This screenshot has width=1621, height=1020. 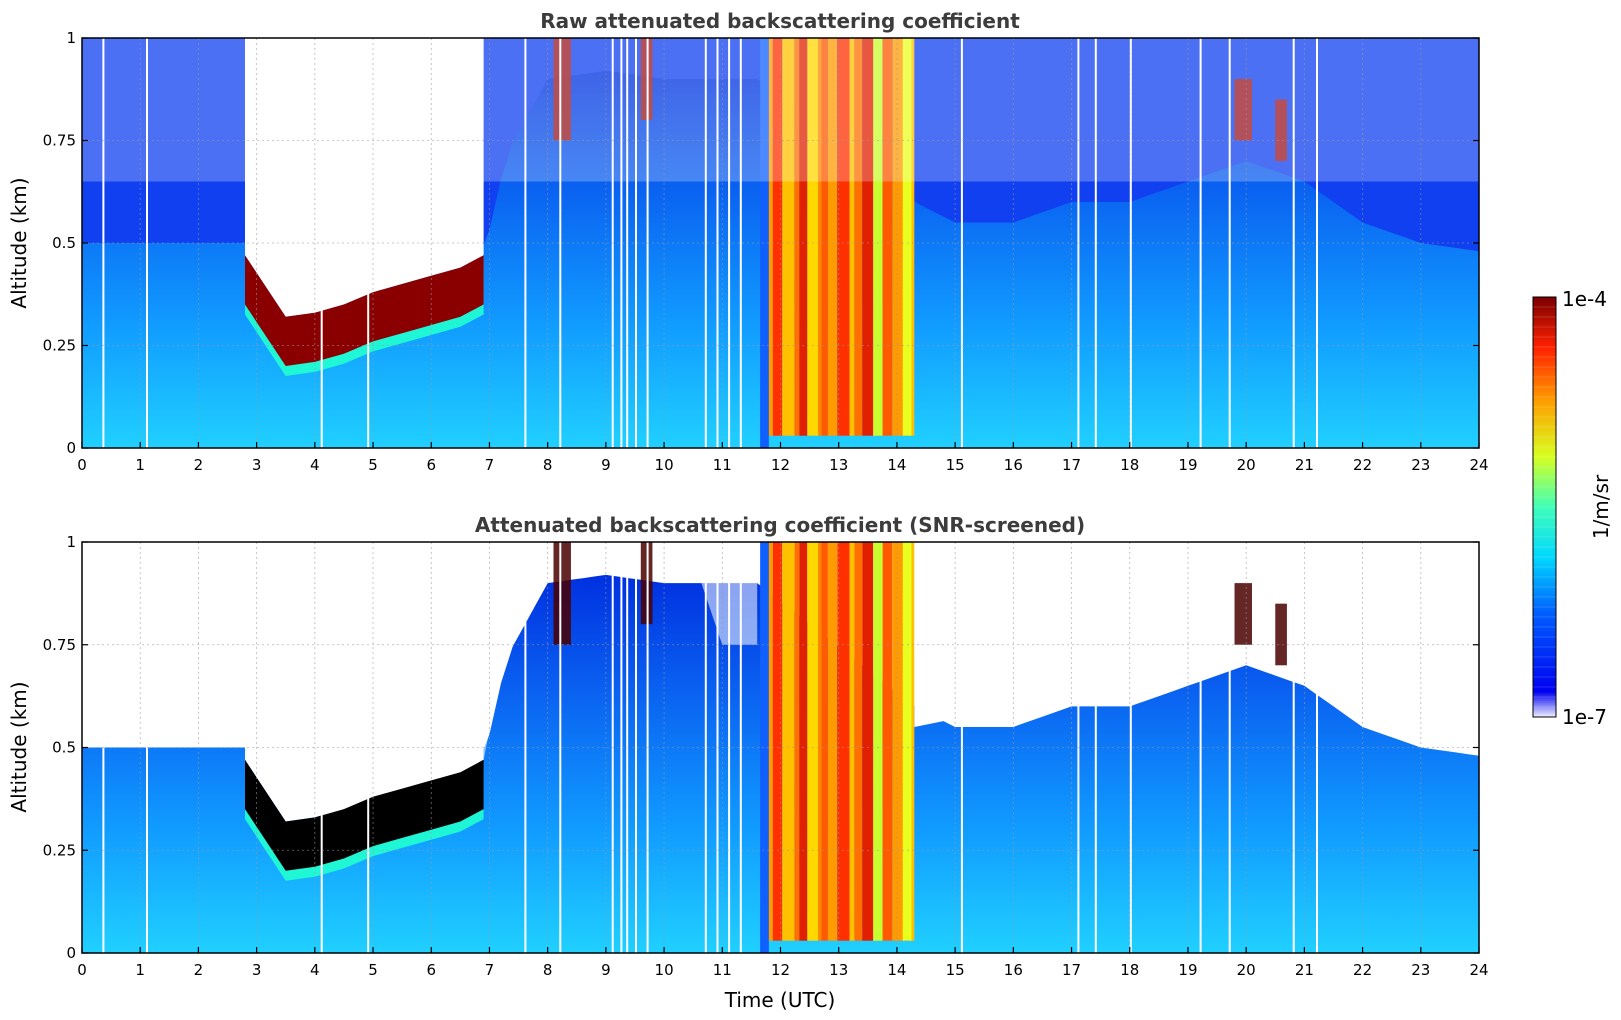 I want to click on x-tick-label: 24, so click(x=1478, y=465).